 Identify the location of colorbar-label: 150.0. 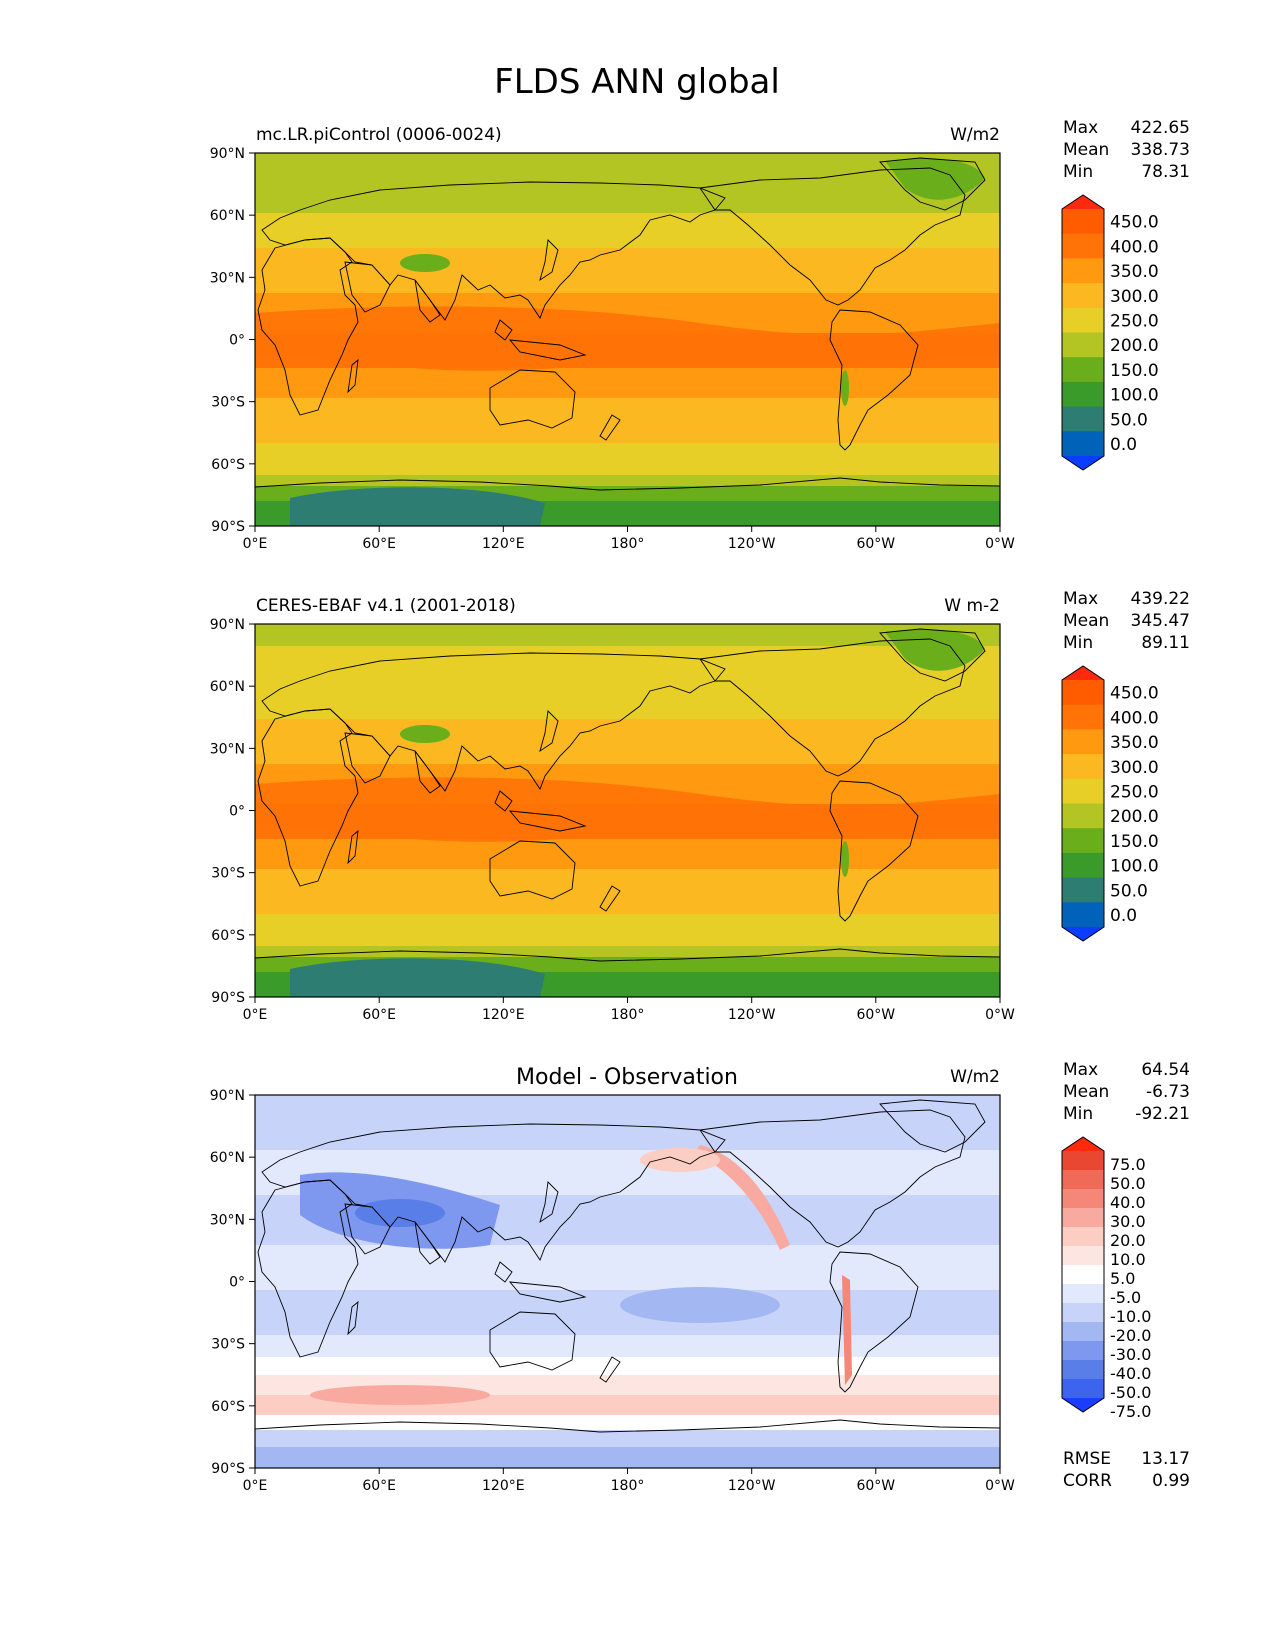
(1134, 842).